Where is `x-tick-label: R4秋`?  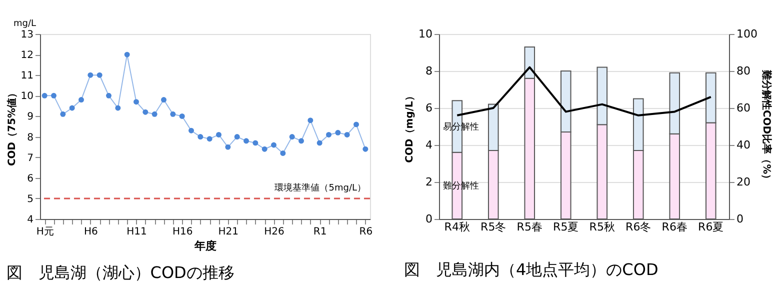
x-tick-label: R4秋 is located at coordinates (457, 227).